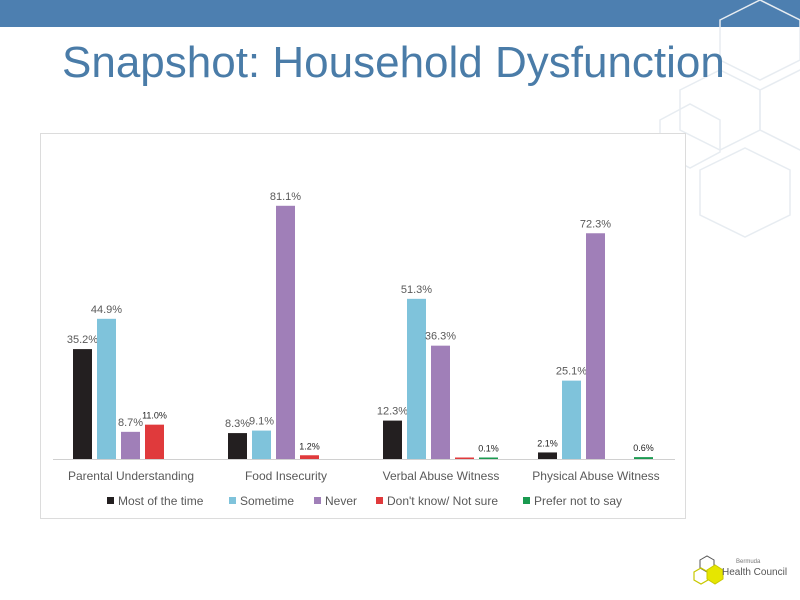 The height and width of the screenshot is (600, 800). What do you see at coordinates (285, 197) in the screenshot?
I see `data-label: 81.1%` at bounding box center [285, 197].